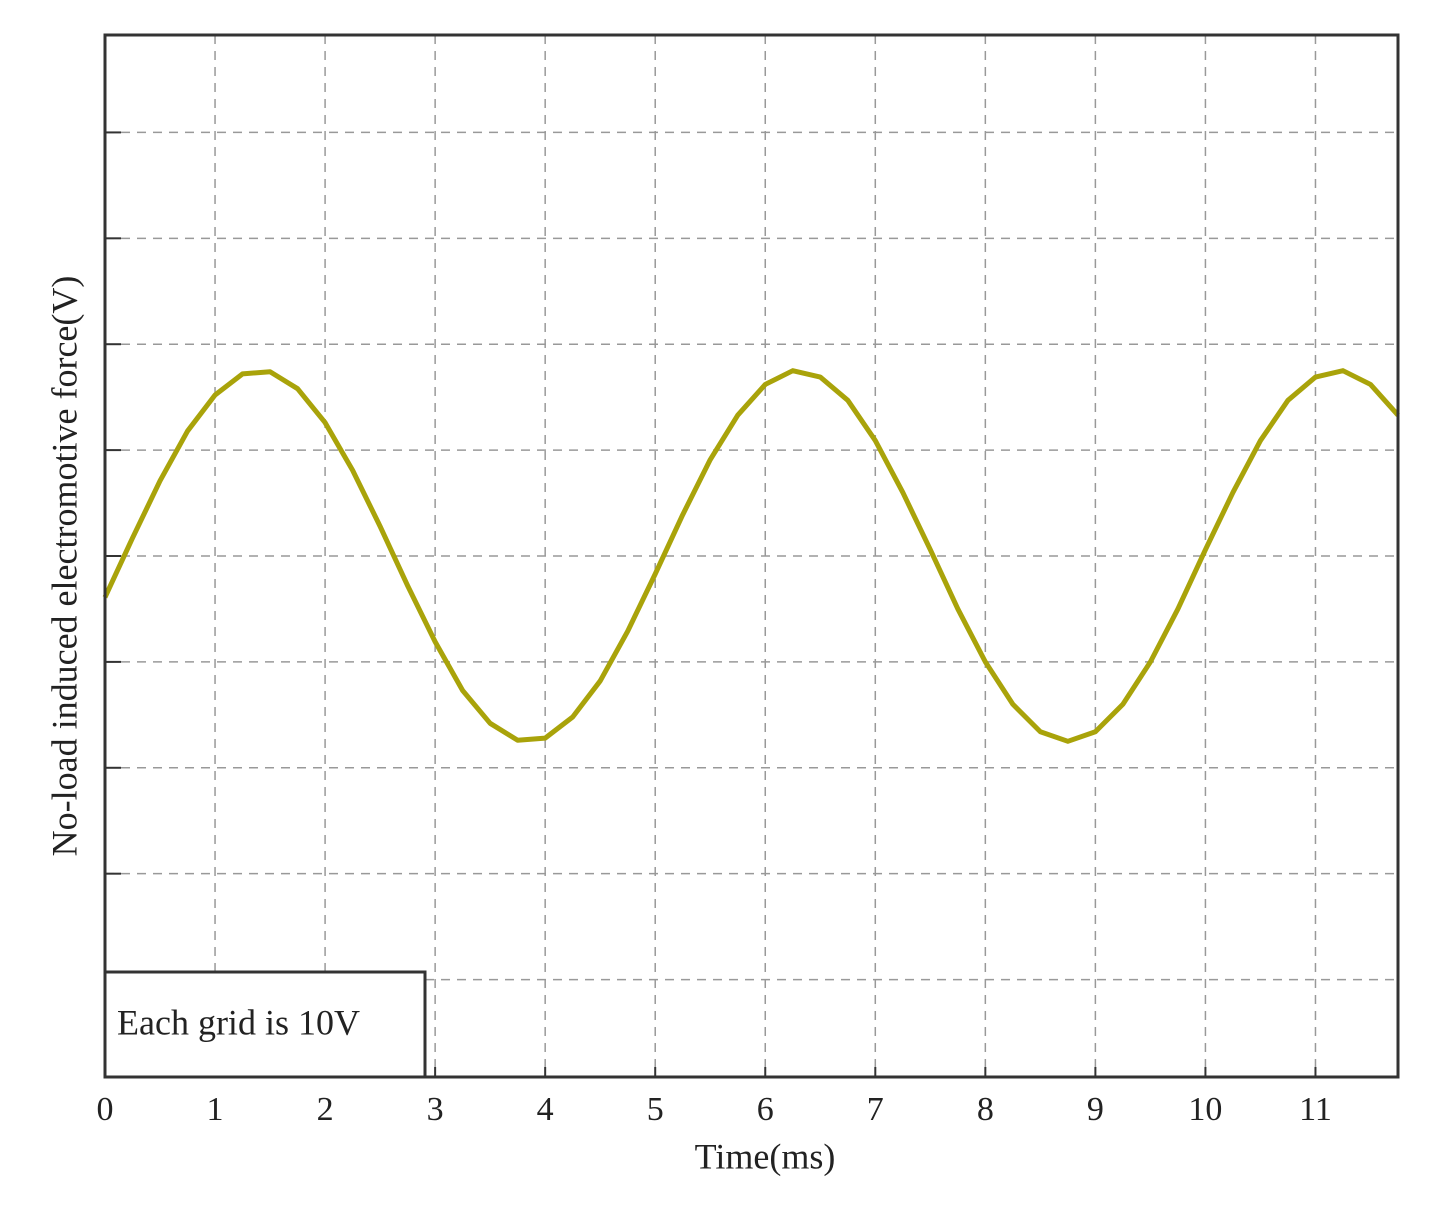  Describe the element at coordinates (875, 1109) in the screenshot. I see `x-tick-label: 7` at that location.